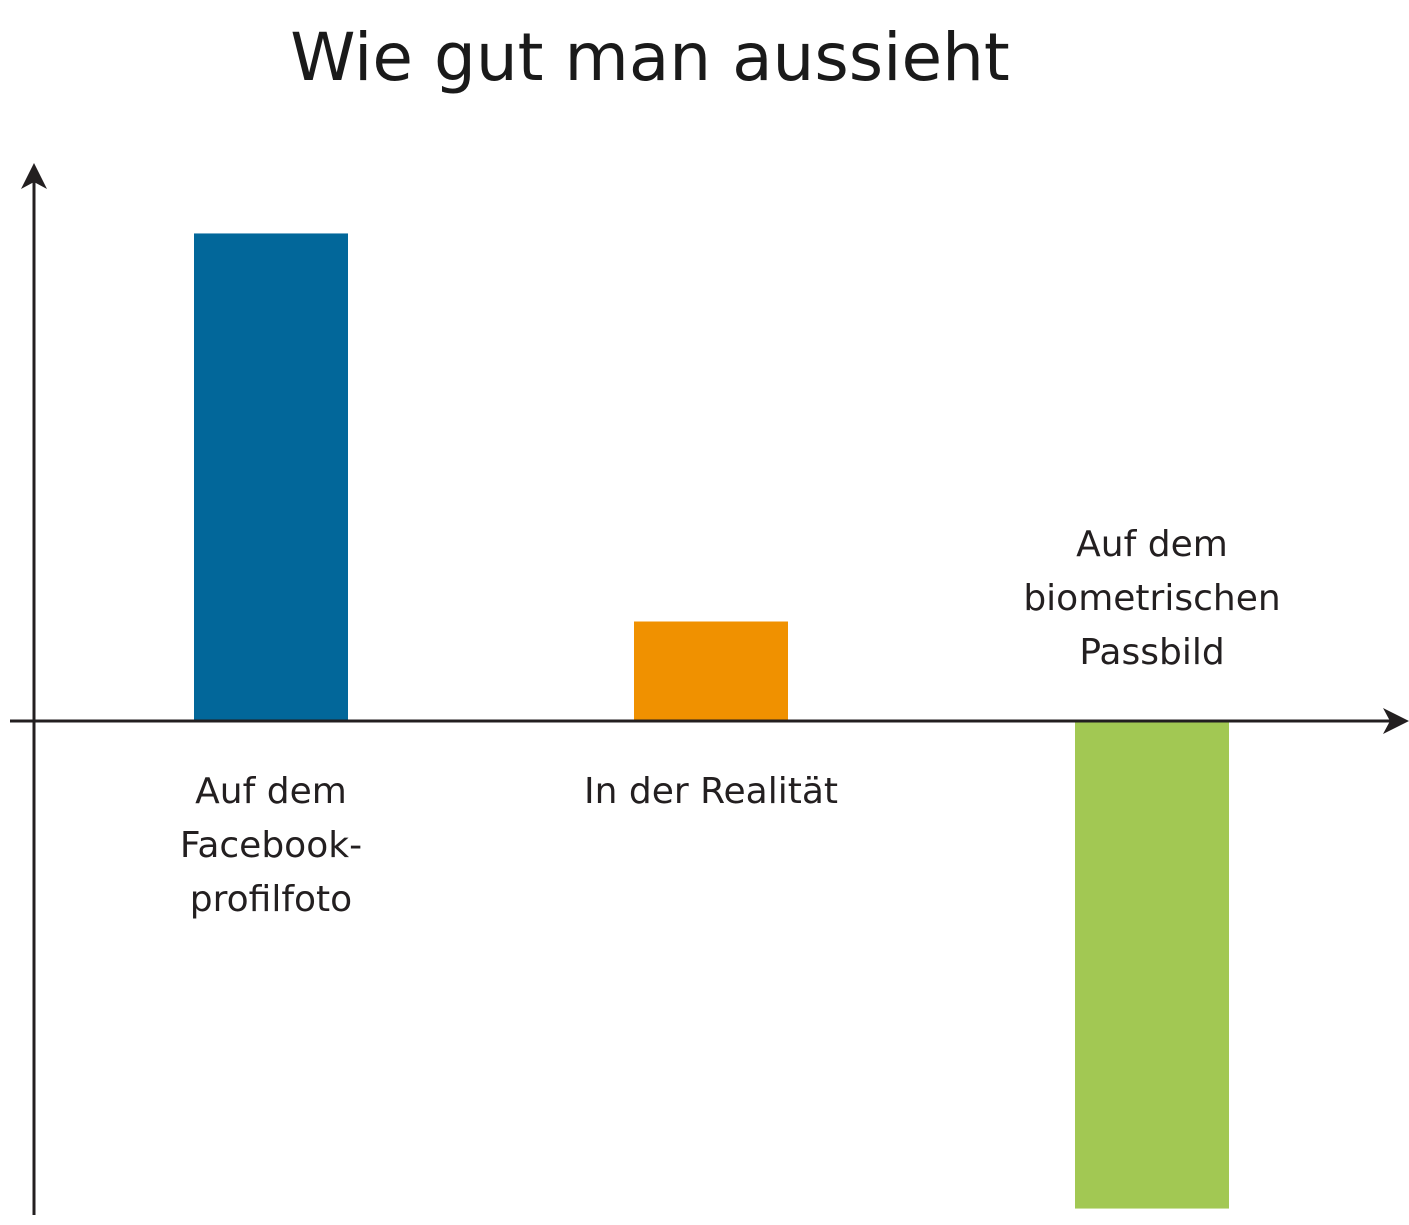 This screenshot has width=1409, height=1225. I want to click on x-axis-arrow-icon, so click(1396, 721).